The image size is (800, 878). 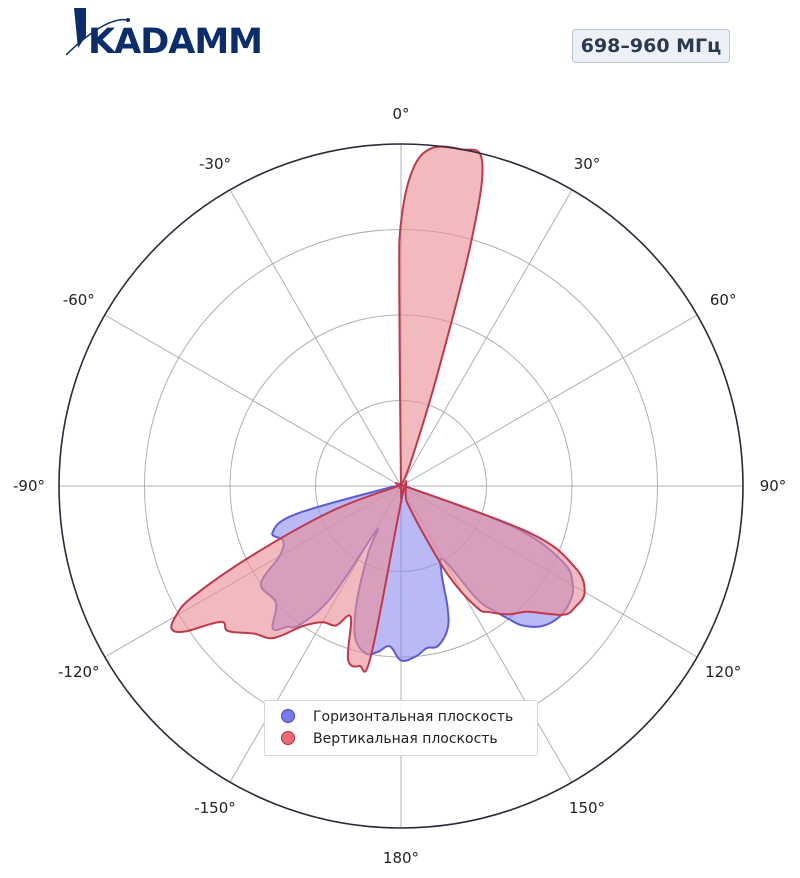 What do you see at coordinates (215, 164) in the screenshot?
I see `angle-tick-label: -30°` at bounding box center [215, 164].